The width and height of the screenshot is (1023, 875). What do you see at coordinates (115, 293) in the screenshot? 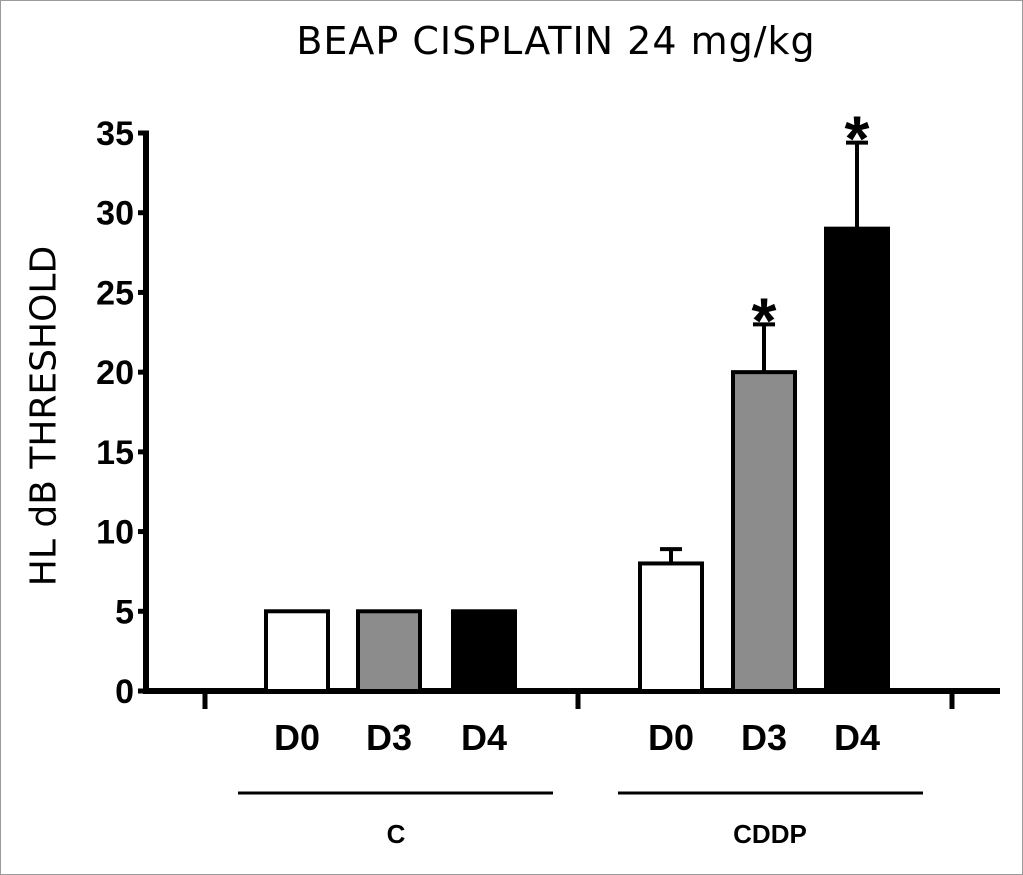
I see `y-tick-label: 25` at bounding box center [115, 293].